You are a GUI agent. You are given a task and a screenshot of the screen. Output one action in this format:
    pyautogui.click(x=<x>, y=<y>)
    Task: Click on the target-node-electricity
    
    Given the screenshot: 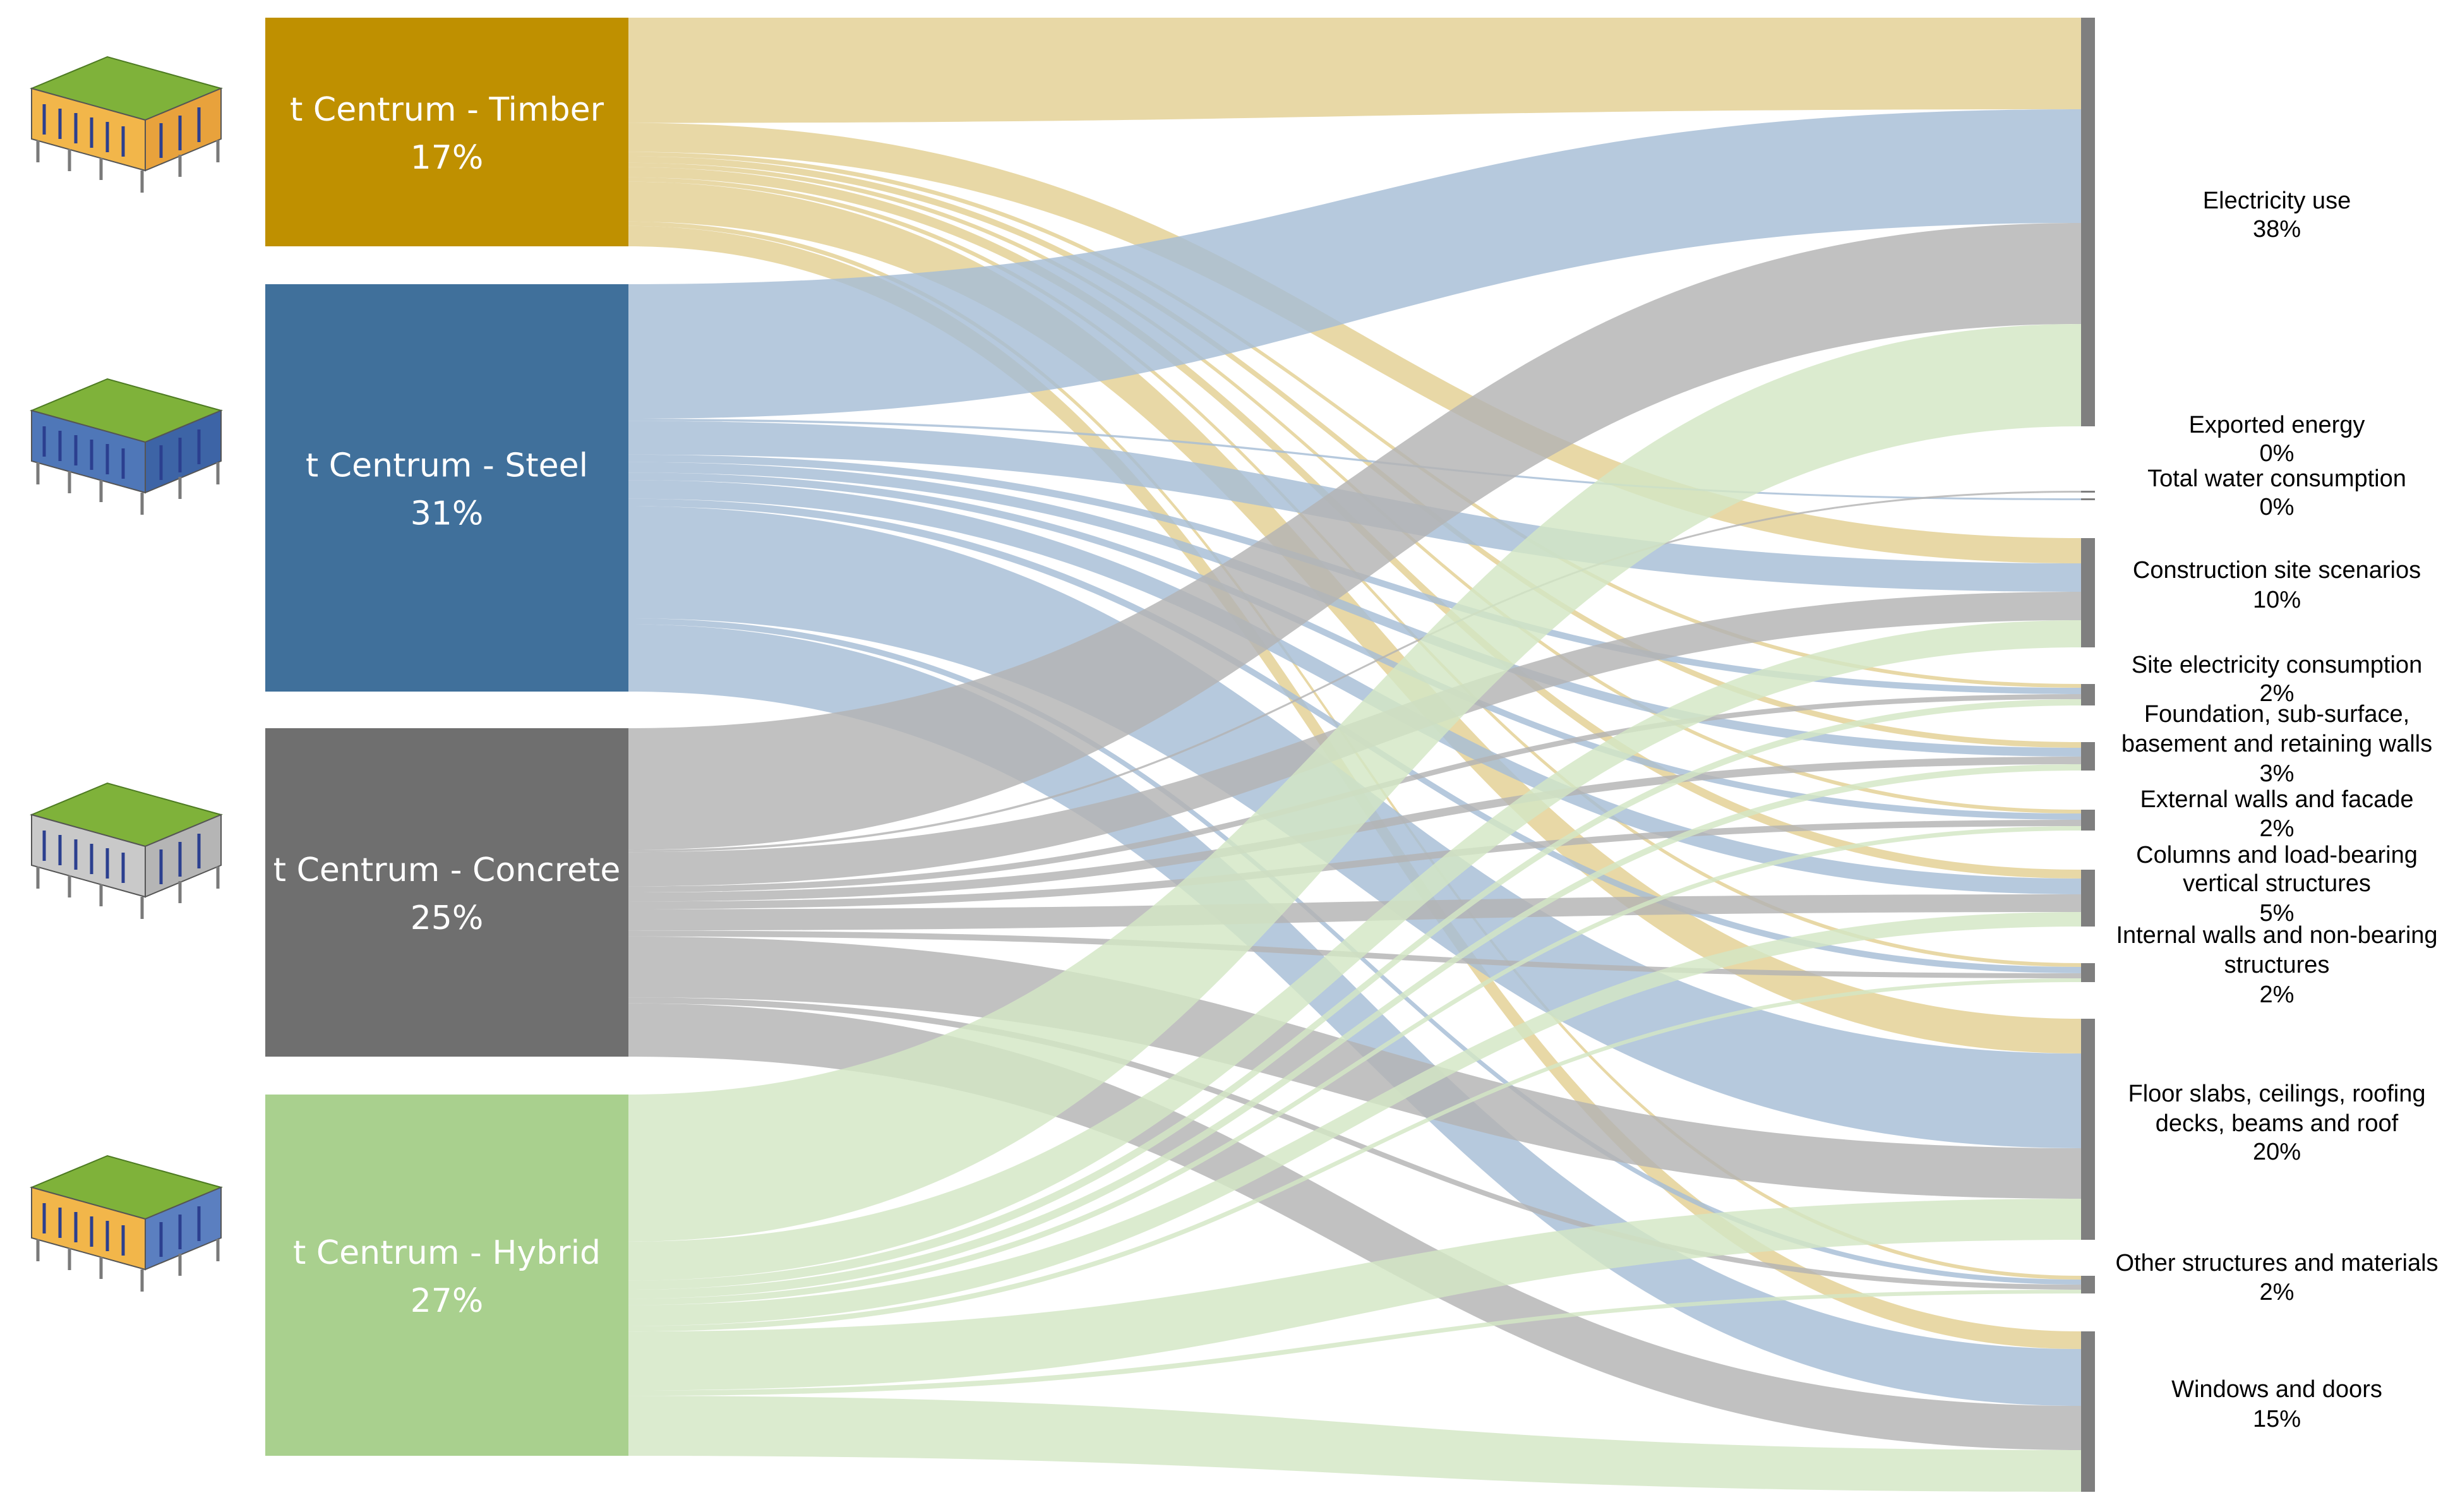 What is the action you would take?
    pyautogui.click(x=2088, y=222)
    